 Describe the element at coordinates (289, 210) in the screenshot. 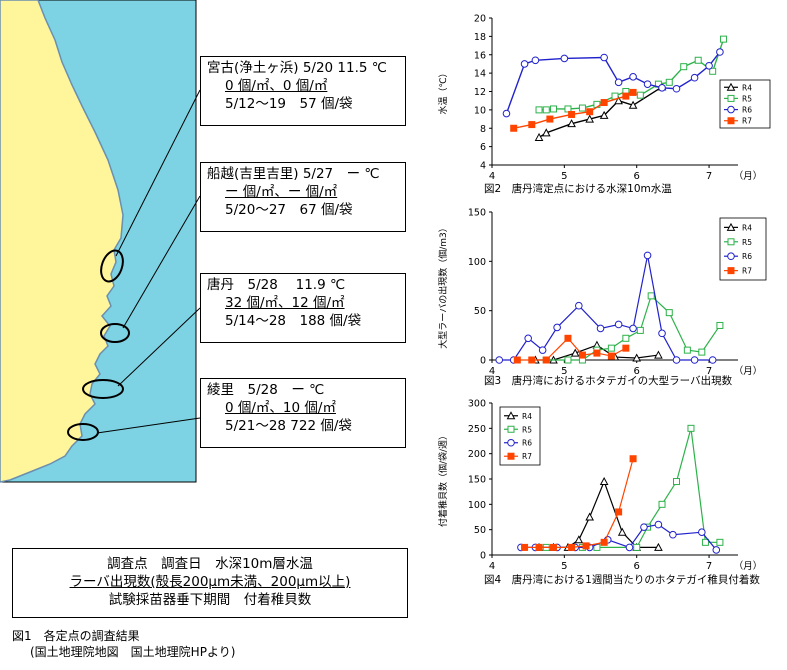

I see `callout-funakoshi-line3: 5/20～27 67 個/袋` at that location.